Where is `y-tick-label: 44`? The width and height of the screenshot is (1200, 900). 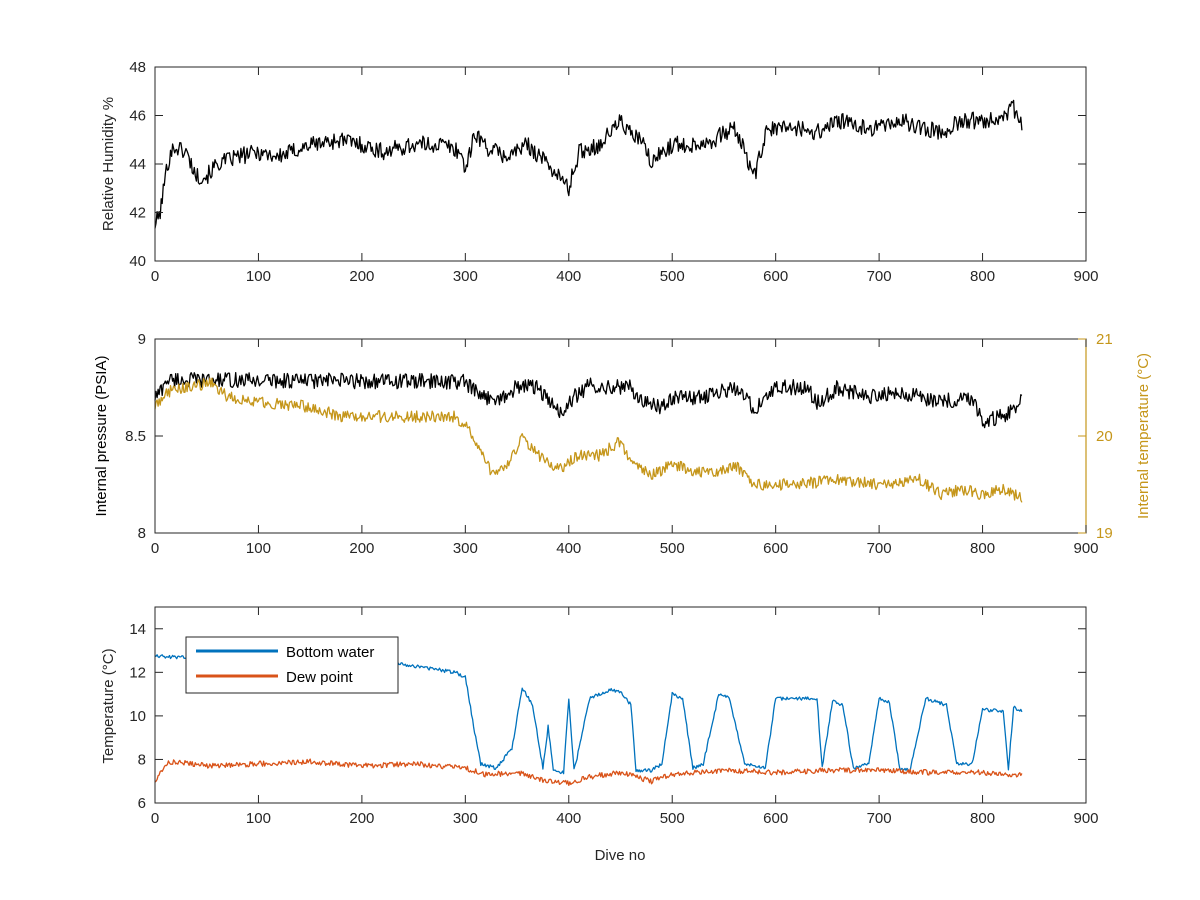
y-tick-label: 44 is located at coordinates (137, 164).